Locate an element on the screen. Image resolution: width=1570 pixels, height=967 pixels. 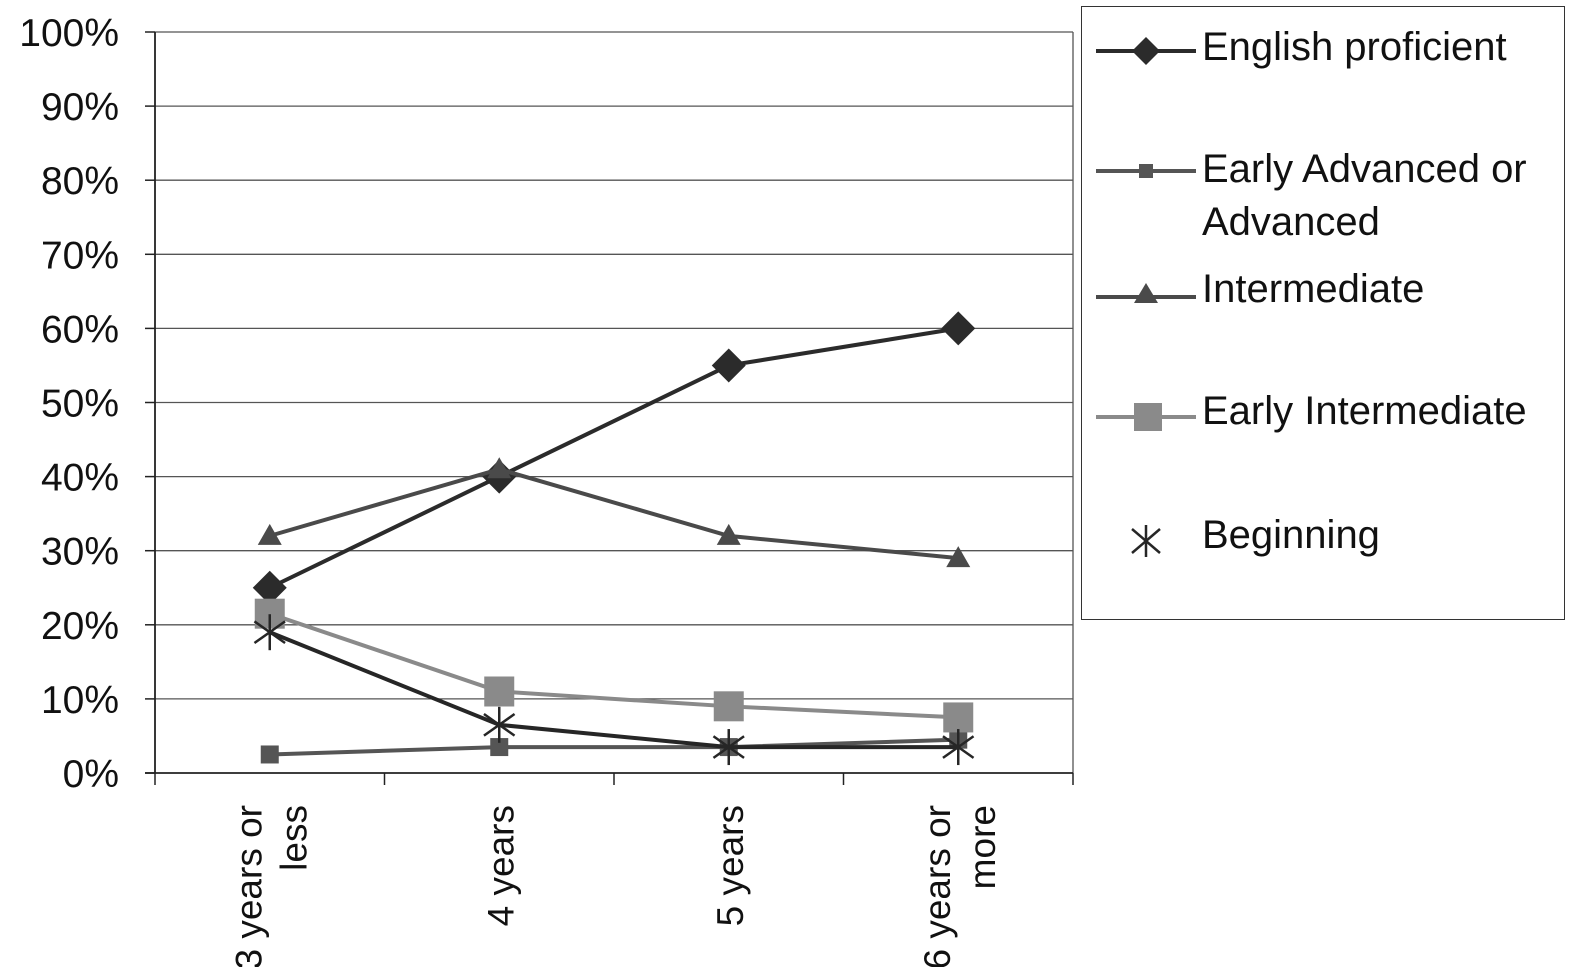
series-english-proficient is located at coordinates (614, 458).